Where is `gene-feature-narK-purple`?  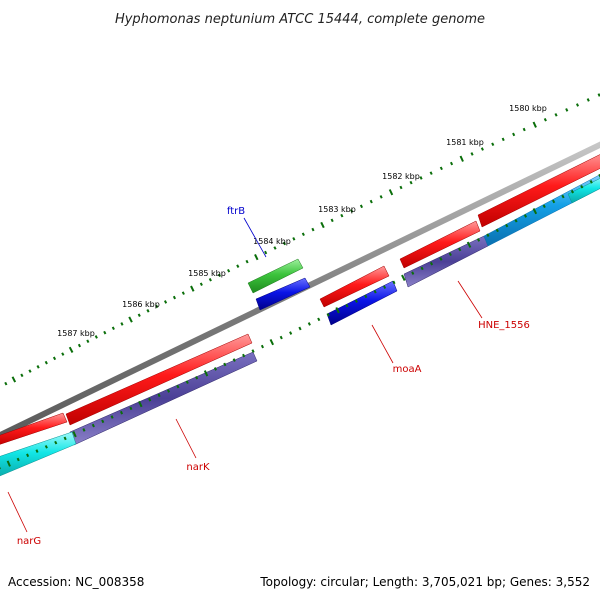 gene-feature-narK-purple is located at coordinates (163, 398).